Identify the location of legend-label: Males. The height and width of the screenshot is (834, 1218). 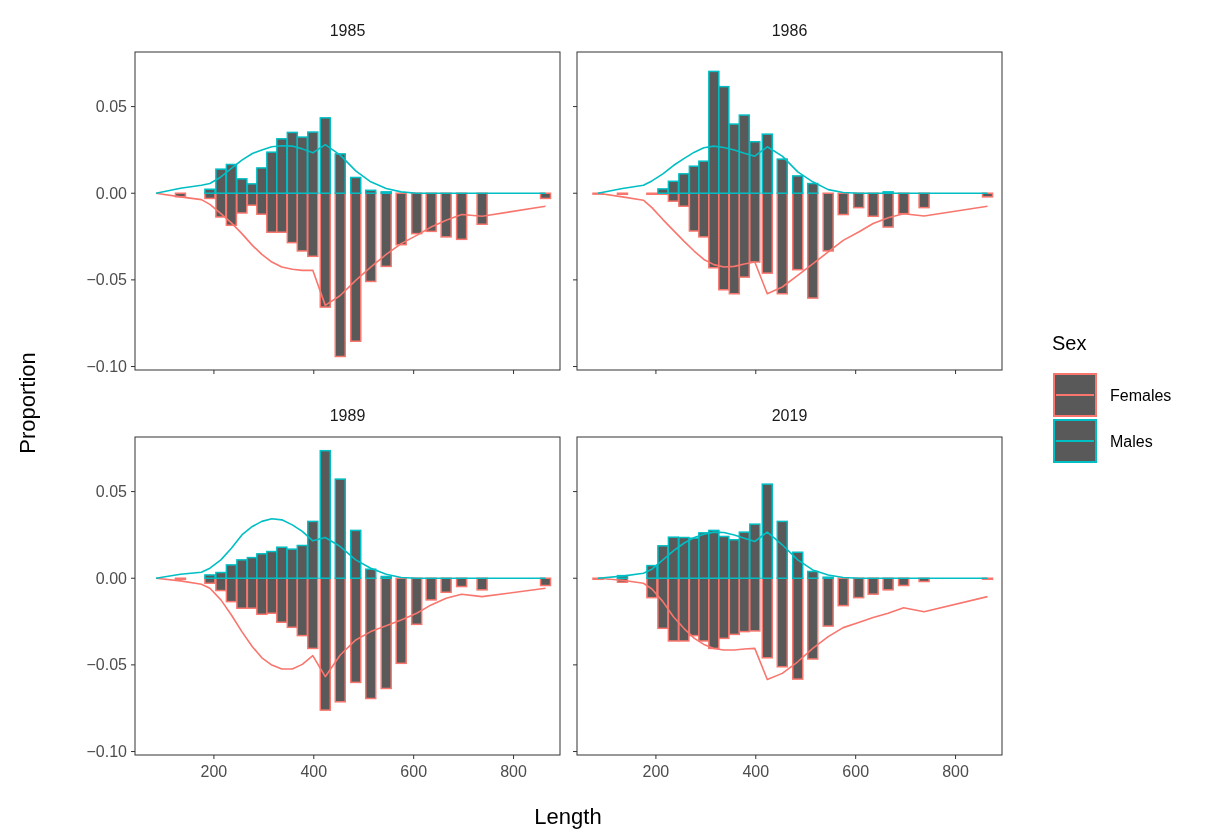
(1131, 441).